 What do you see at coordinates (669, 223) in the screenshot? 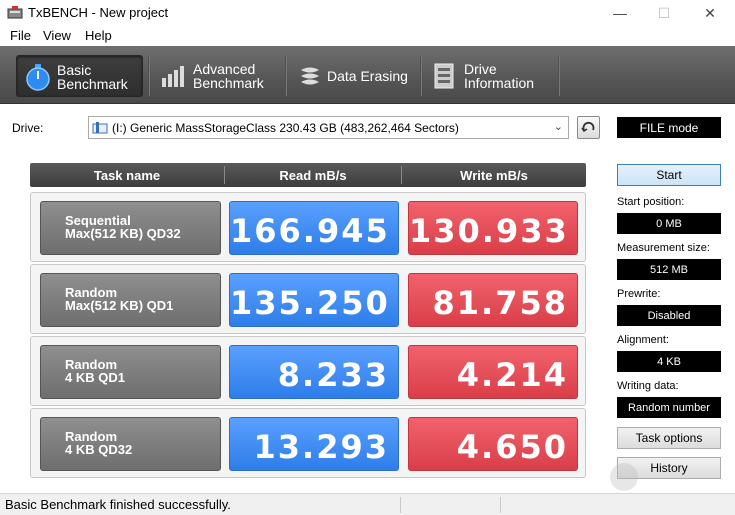
I see `start-position-field: 0 MB` at bounding box center [669, 223].